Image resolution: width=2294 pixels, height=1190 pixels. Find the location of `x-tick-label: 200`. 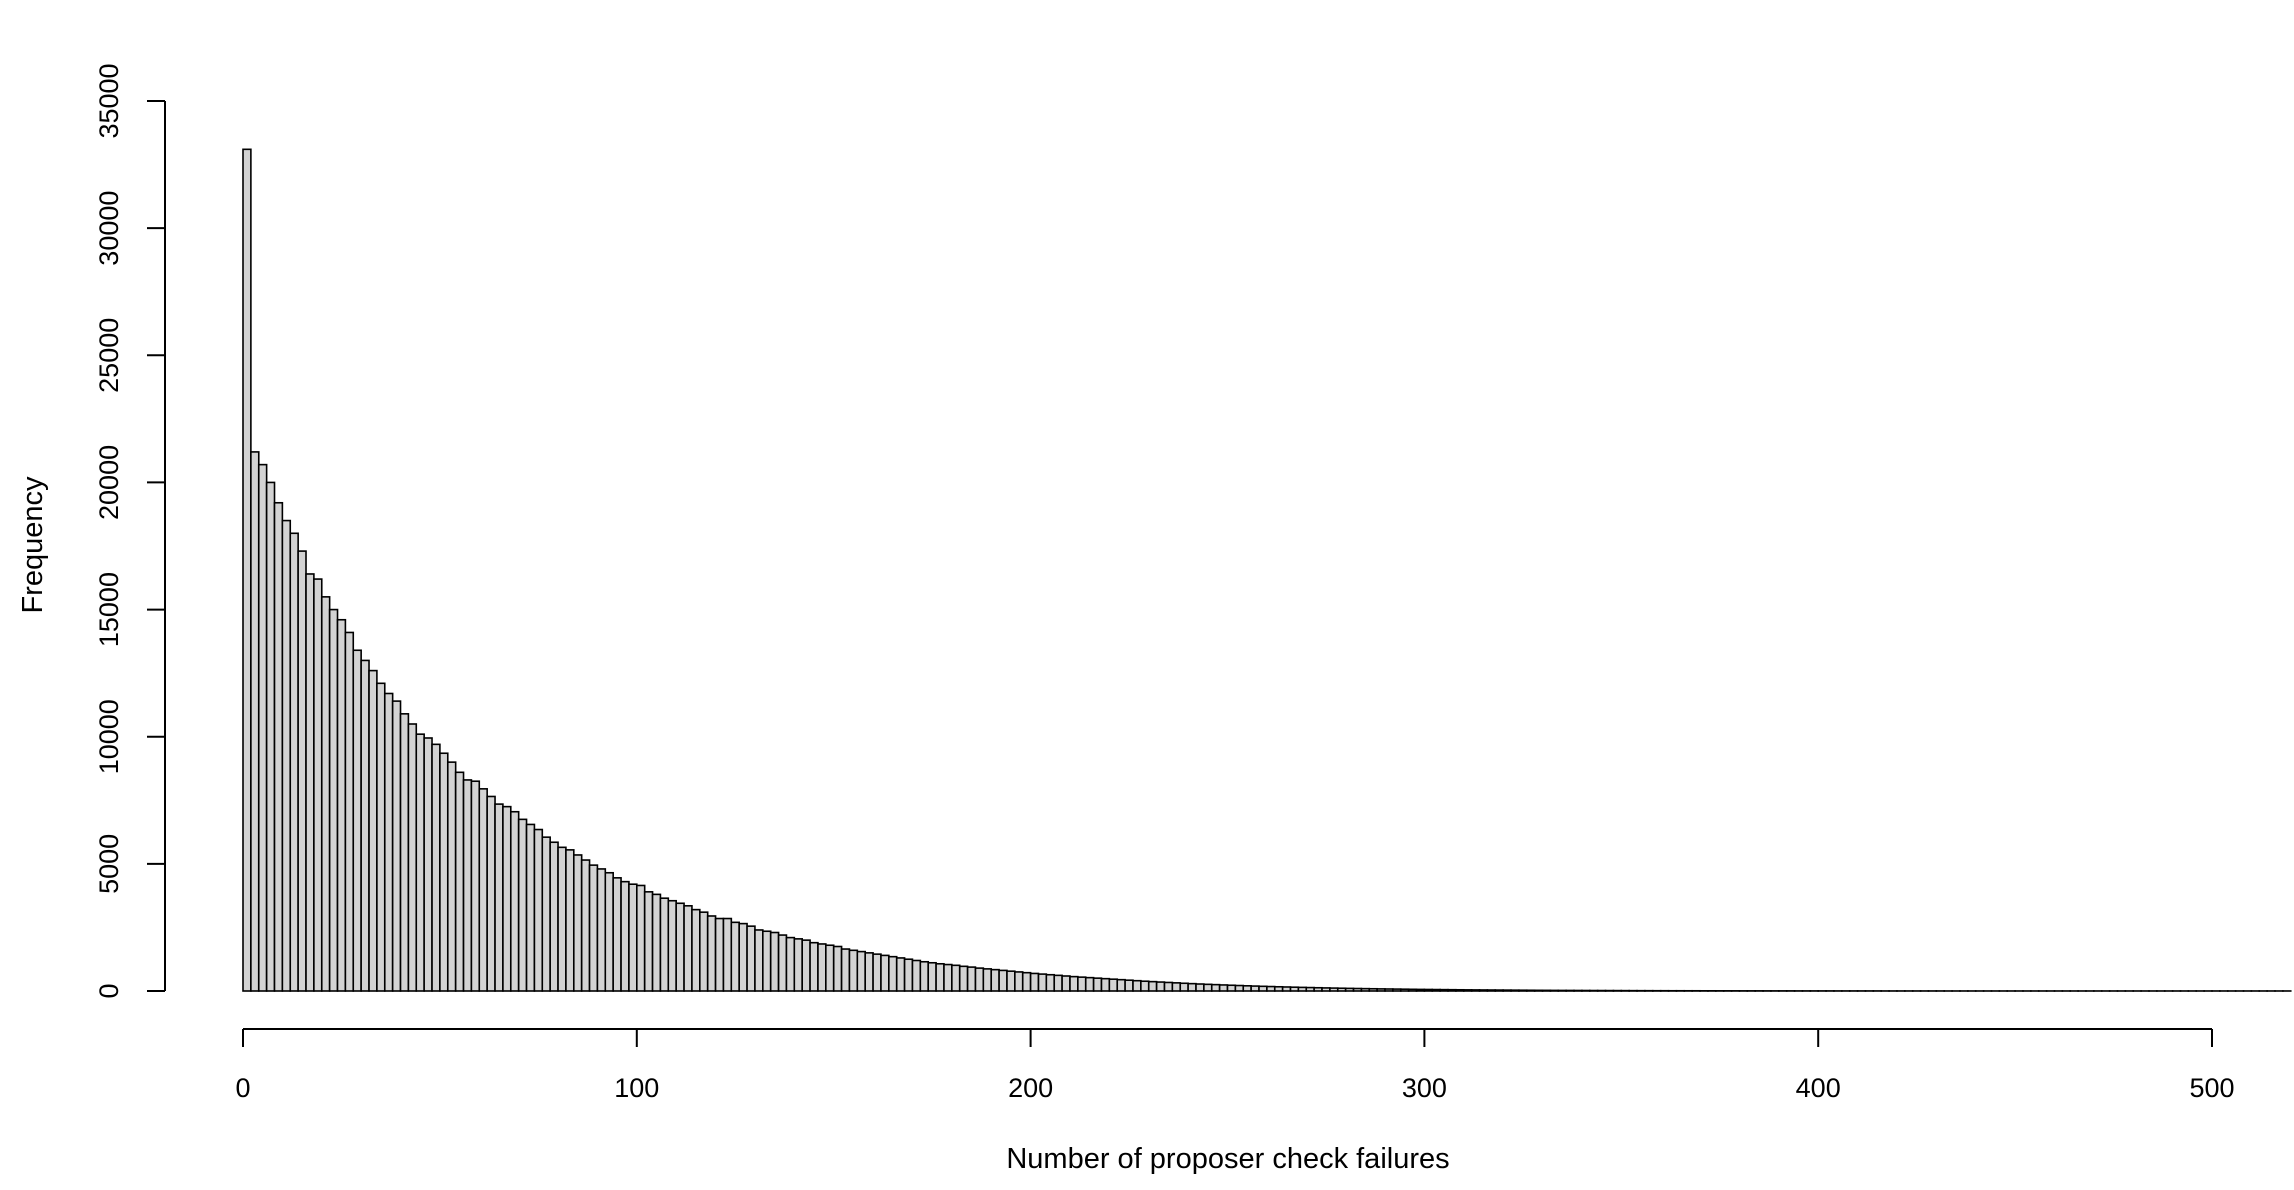

x-tick-label: 200 is located at coordinates (1030, 1088).